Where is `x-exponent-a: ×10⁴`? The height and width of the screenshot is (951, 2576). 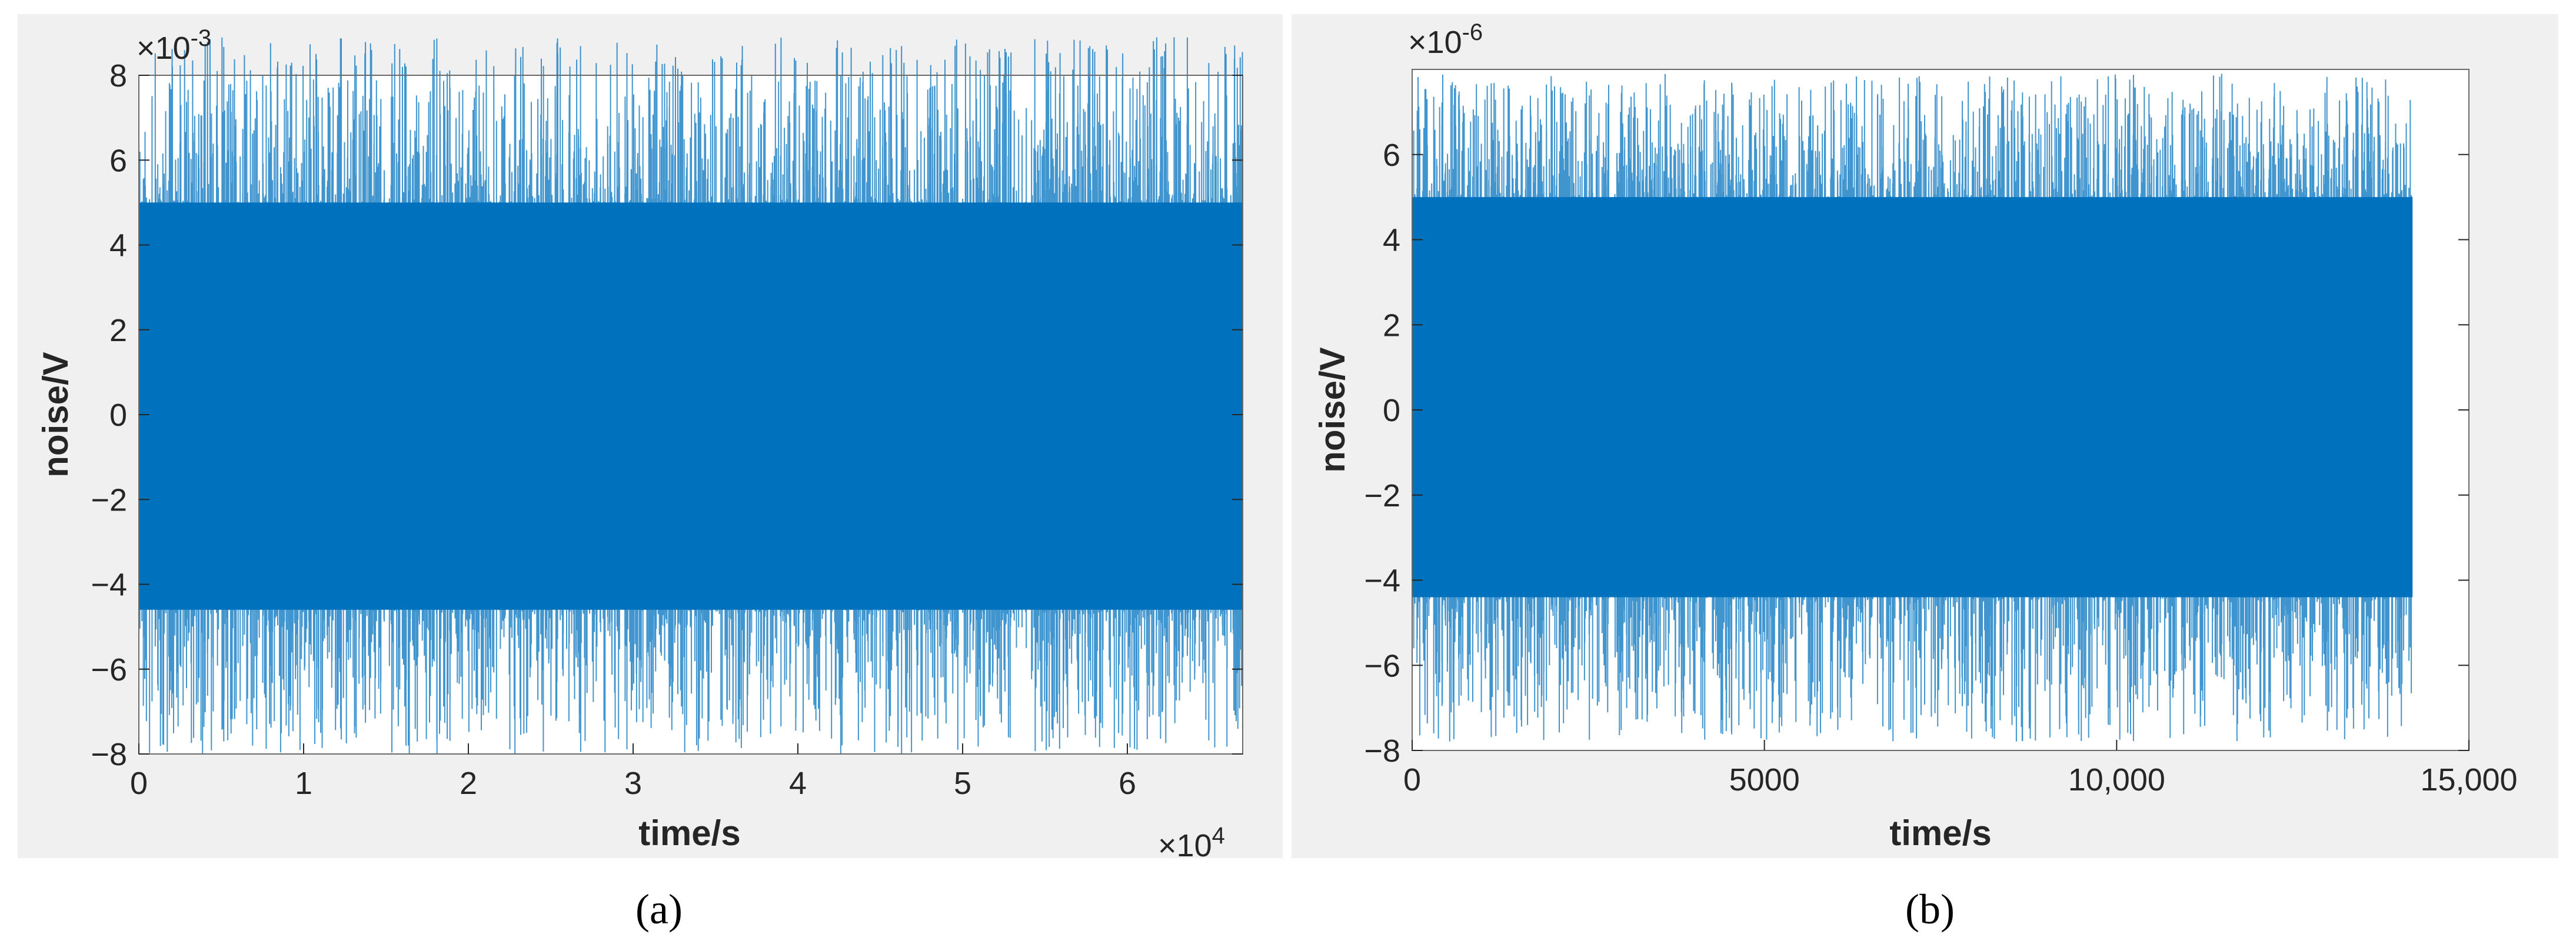 x-exponent-a: ×10⁴ is located at coordinates (1191, 843).